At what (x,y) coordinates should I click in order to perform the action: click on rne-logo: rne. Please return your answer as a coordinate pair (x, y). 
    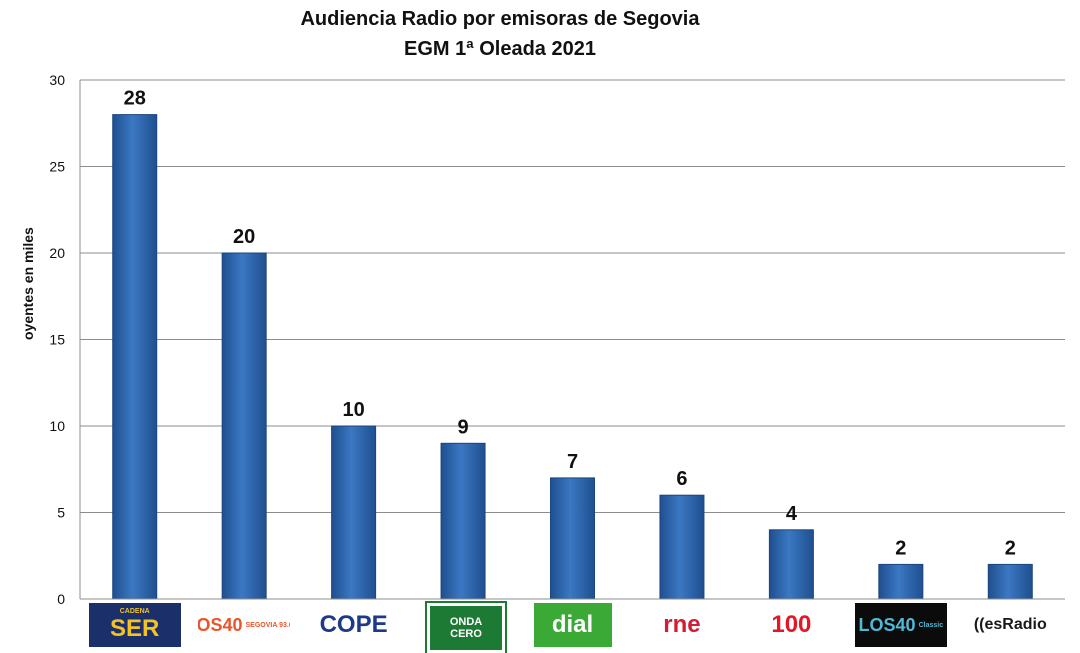
    Looking at the image, I should click on (681, 625).